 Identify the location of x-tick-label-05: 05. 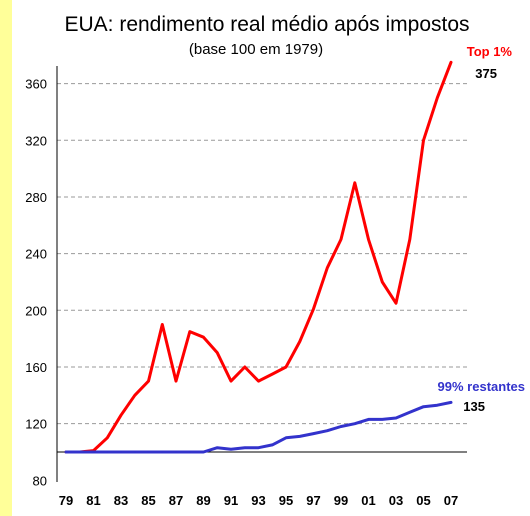
(423, 500).